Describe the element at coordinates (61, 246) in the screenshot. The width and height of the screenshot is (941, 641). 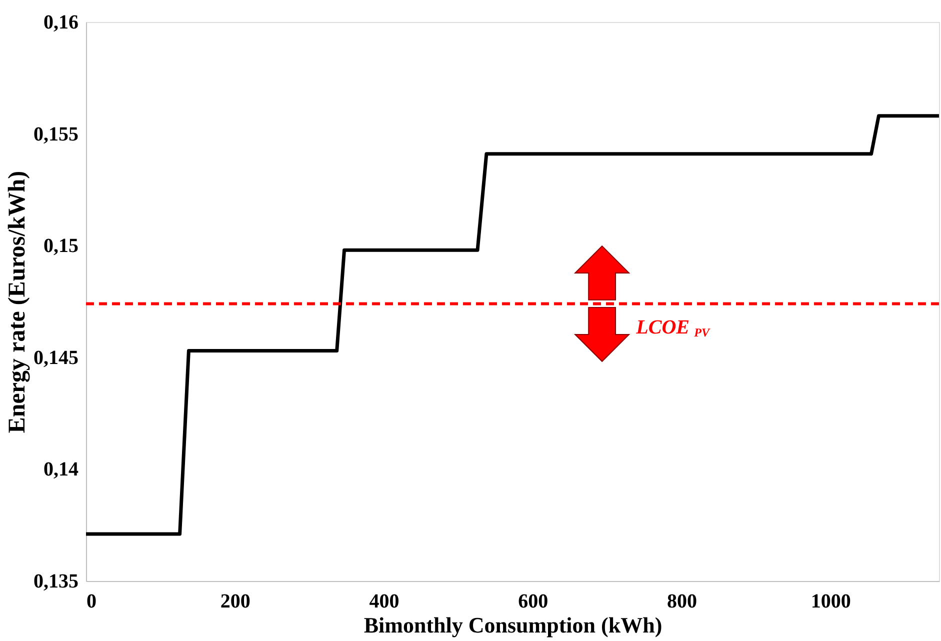
I see `y-tick-label: 0,15` at that location.